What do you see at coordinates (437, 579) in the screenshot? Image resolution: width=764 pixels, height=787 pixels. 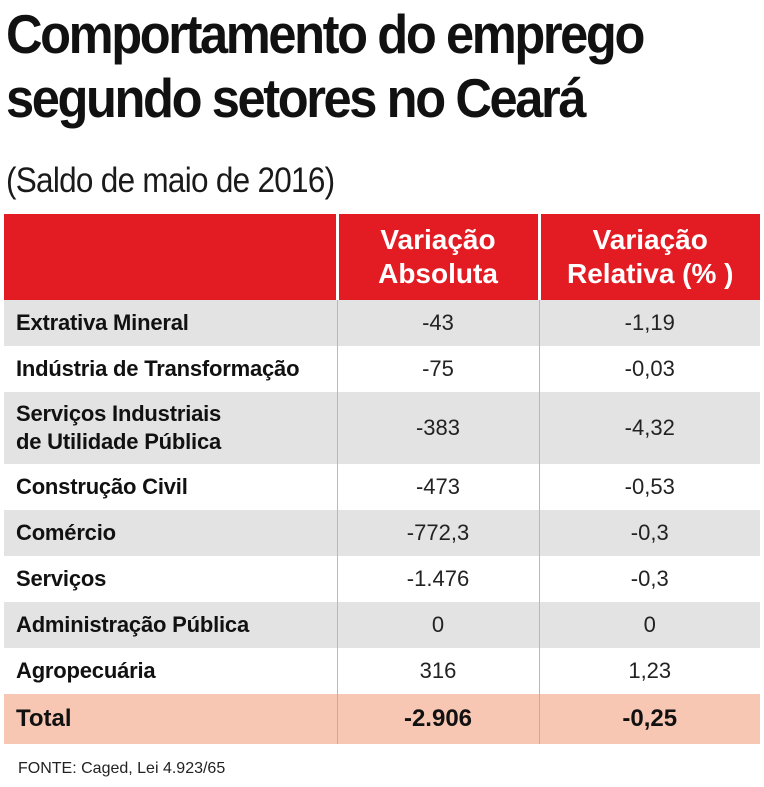 I see `absolute-variation-value: -1.476` at bounding box center [437, 579].